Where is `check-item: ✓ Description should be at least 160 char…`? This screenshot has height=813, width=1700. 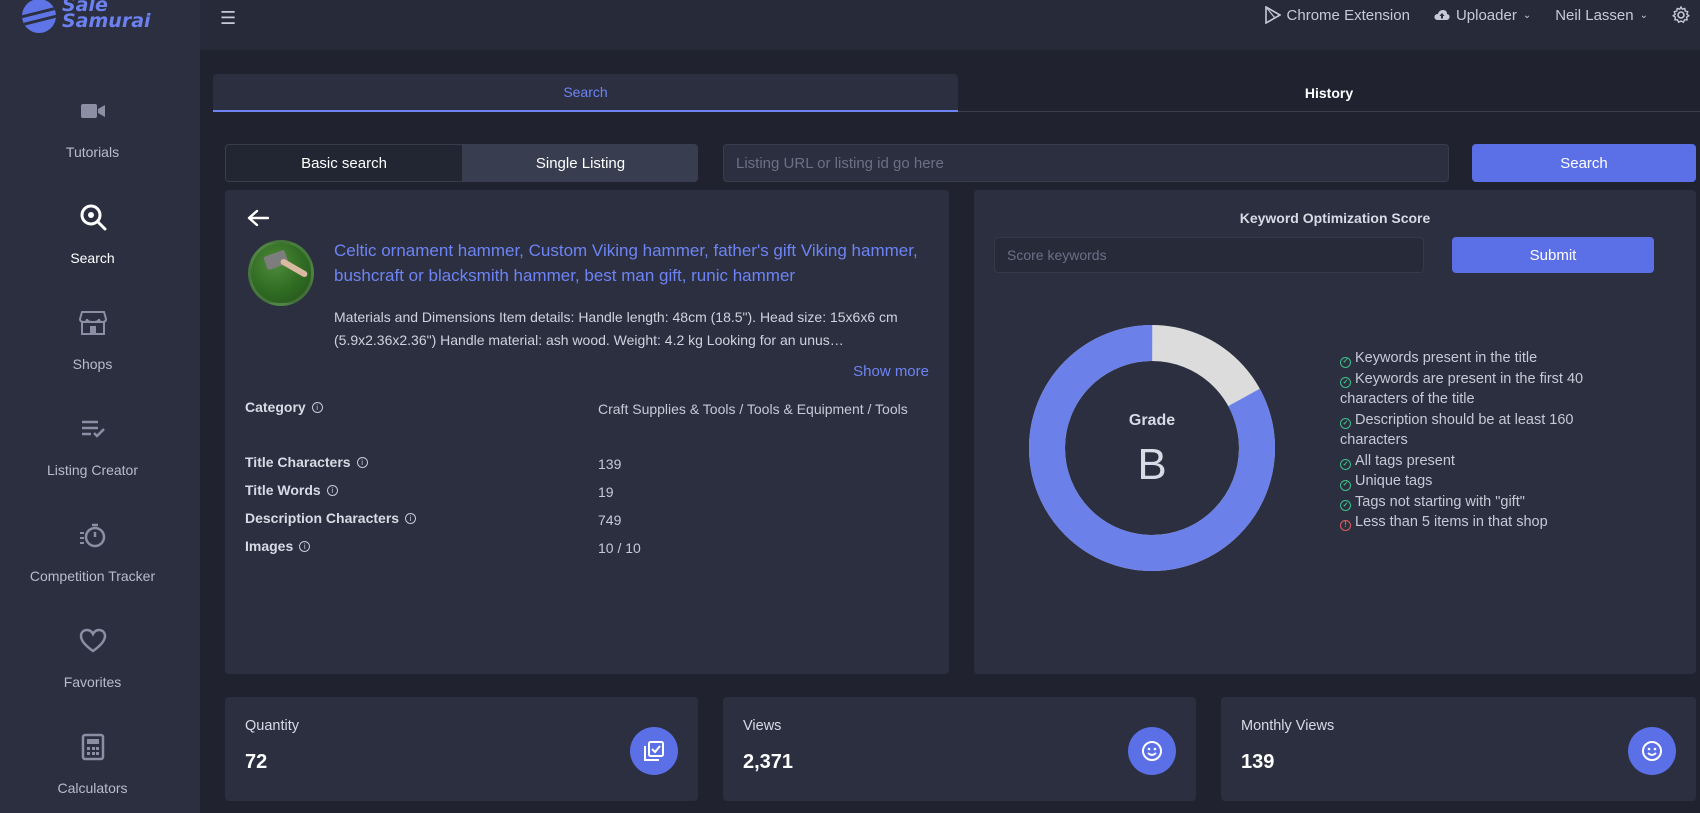 check-item: ✓ Description should be at least 160 char… is located at coordinates (1457, 429).